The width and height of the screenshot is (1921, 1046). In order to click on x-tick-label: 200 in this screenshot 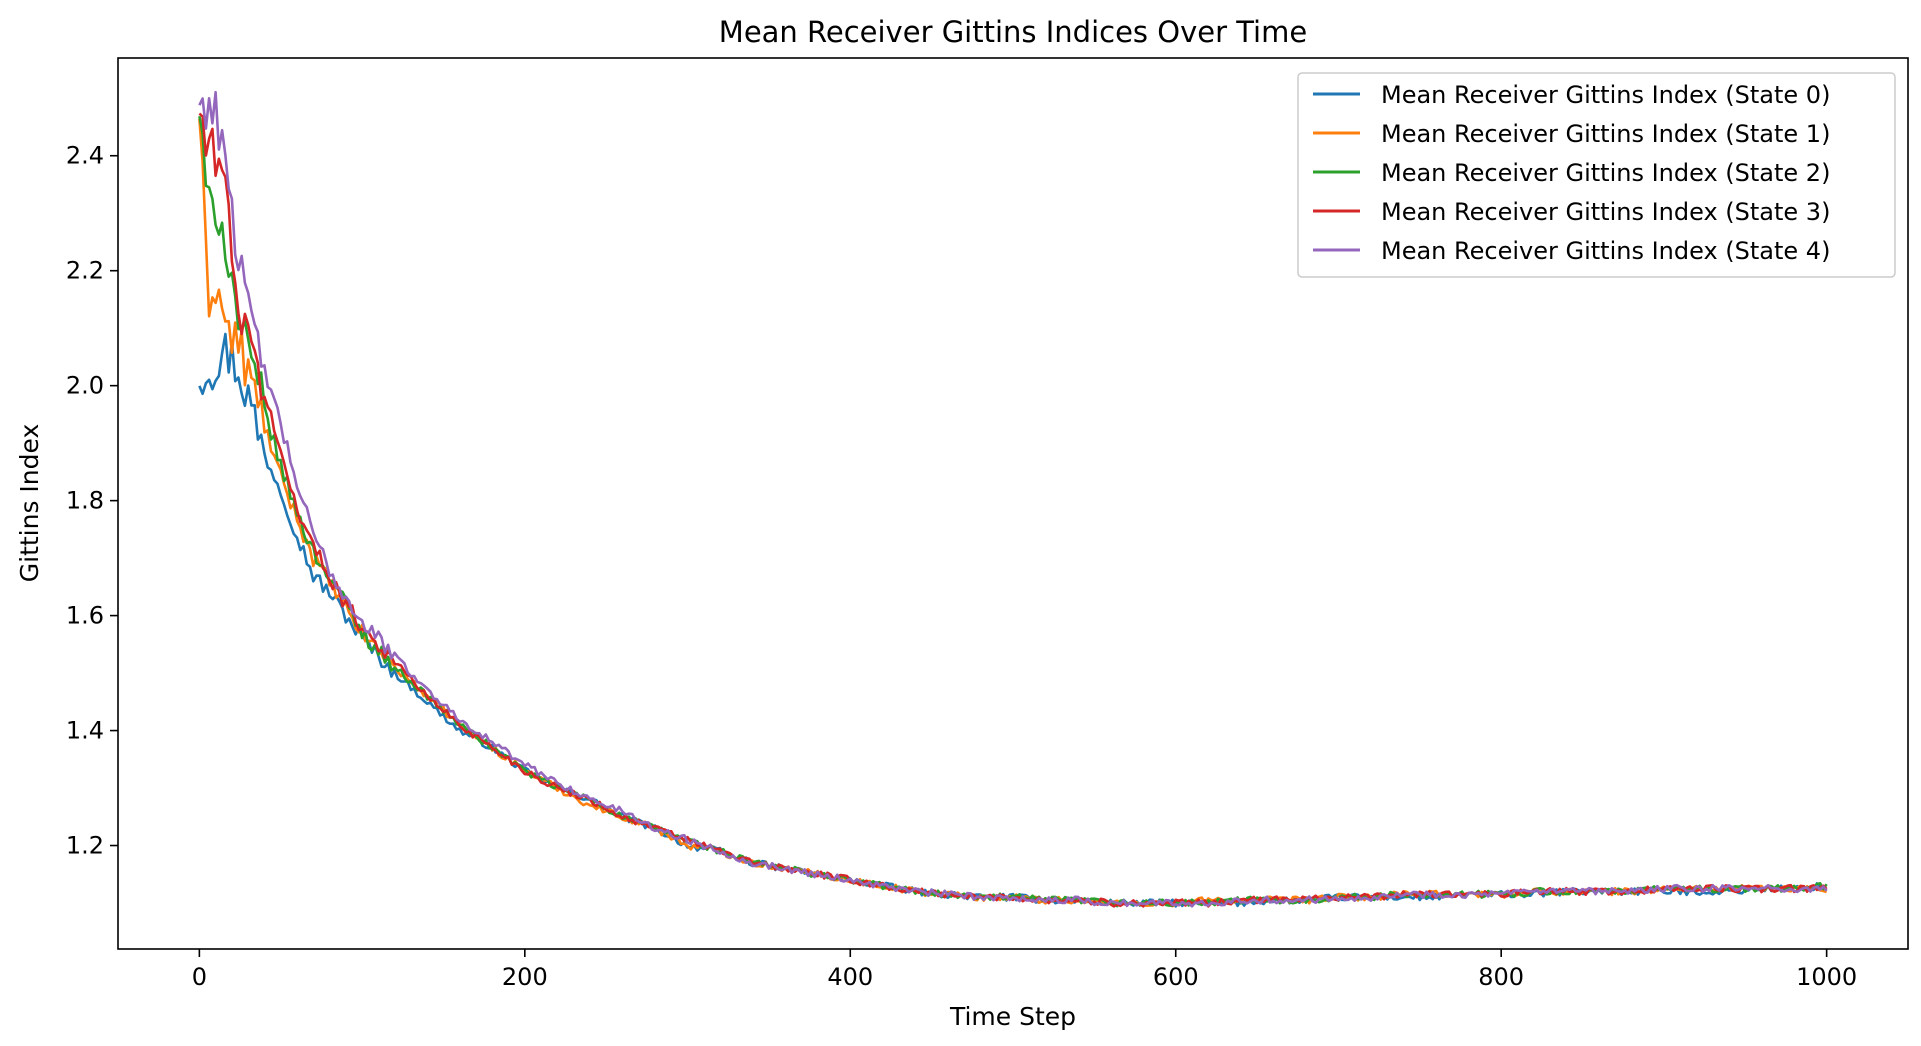, I will do `click(525, 977)`.